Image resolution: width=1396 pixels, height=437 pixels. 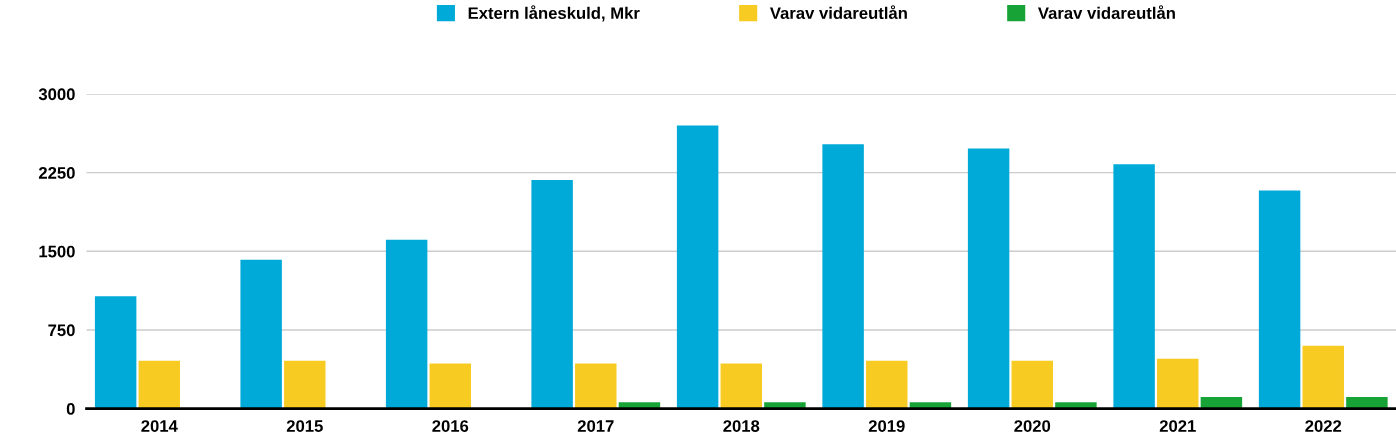 What do you see at coordinates (450, 426) in the screenshot?
I see `x-tick-label: 2016` at bounding box center [450, 426].